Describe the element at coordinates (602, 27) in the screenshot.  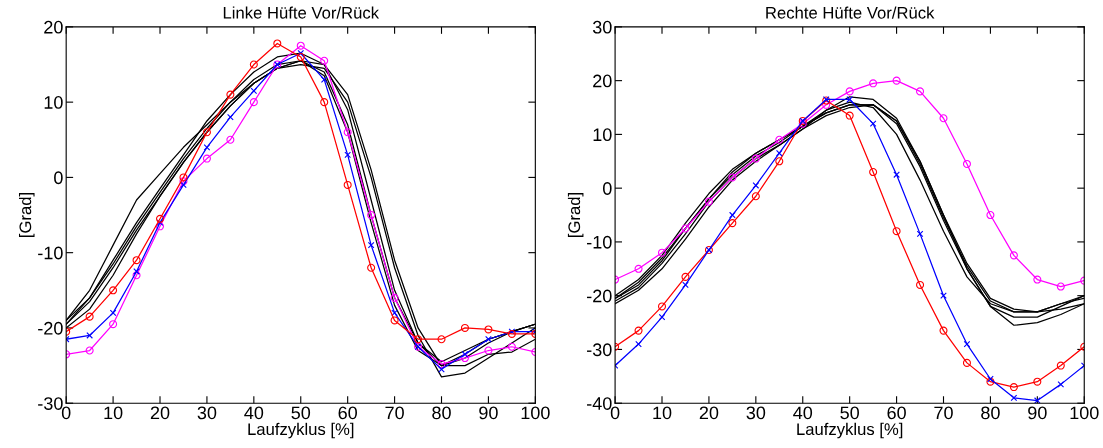
I see `y-tick-label: 30` at that location.